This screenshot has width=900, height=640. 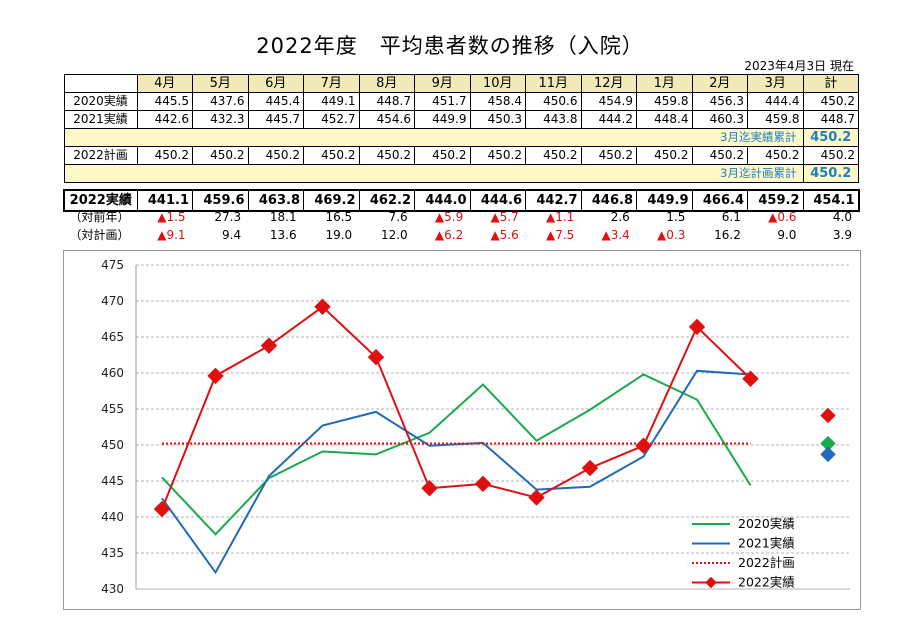 What do you see at coordinates (164, 119) in the screenshot?
I see `table-cell: 442.6` at bounding box center [164, 119].